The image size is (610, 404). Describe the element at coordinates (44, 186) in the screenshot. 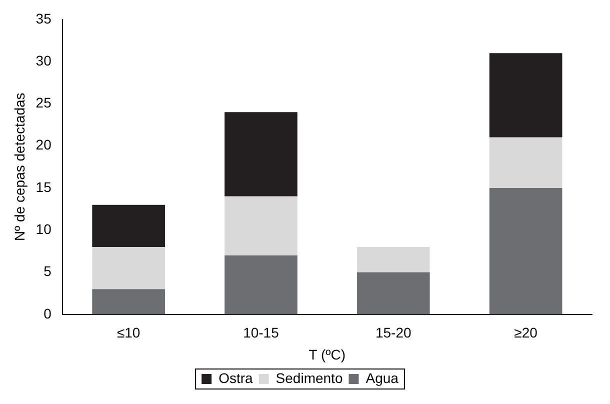

I see `y-tick-label: 15` at that location.